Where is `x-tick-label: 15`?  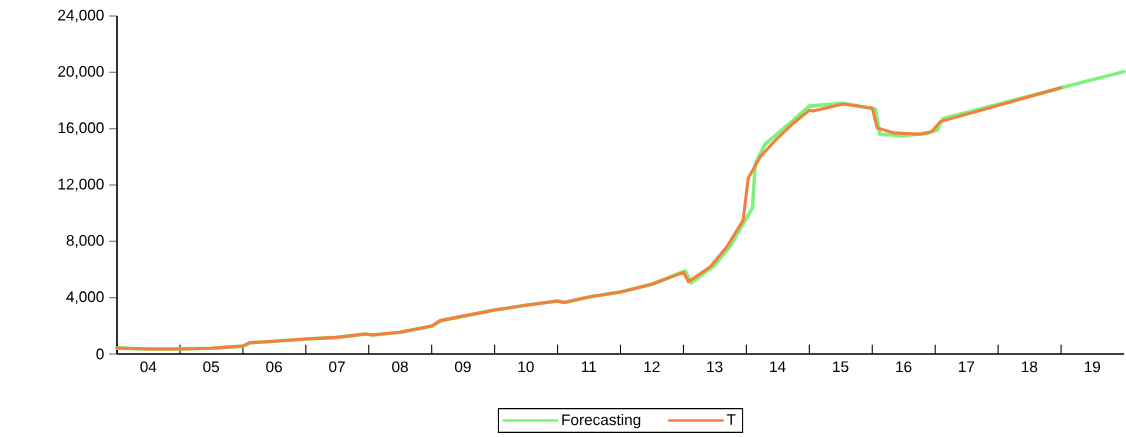 x-tick-label: 15 is located at coordinates (841, 367).